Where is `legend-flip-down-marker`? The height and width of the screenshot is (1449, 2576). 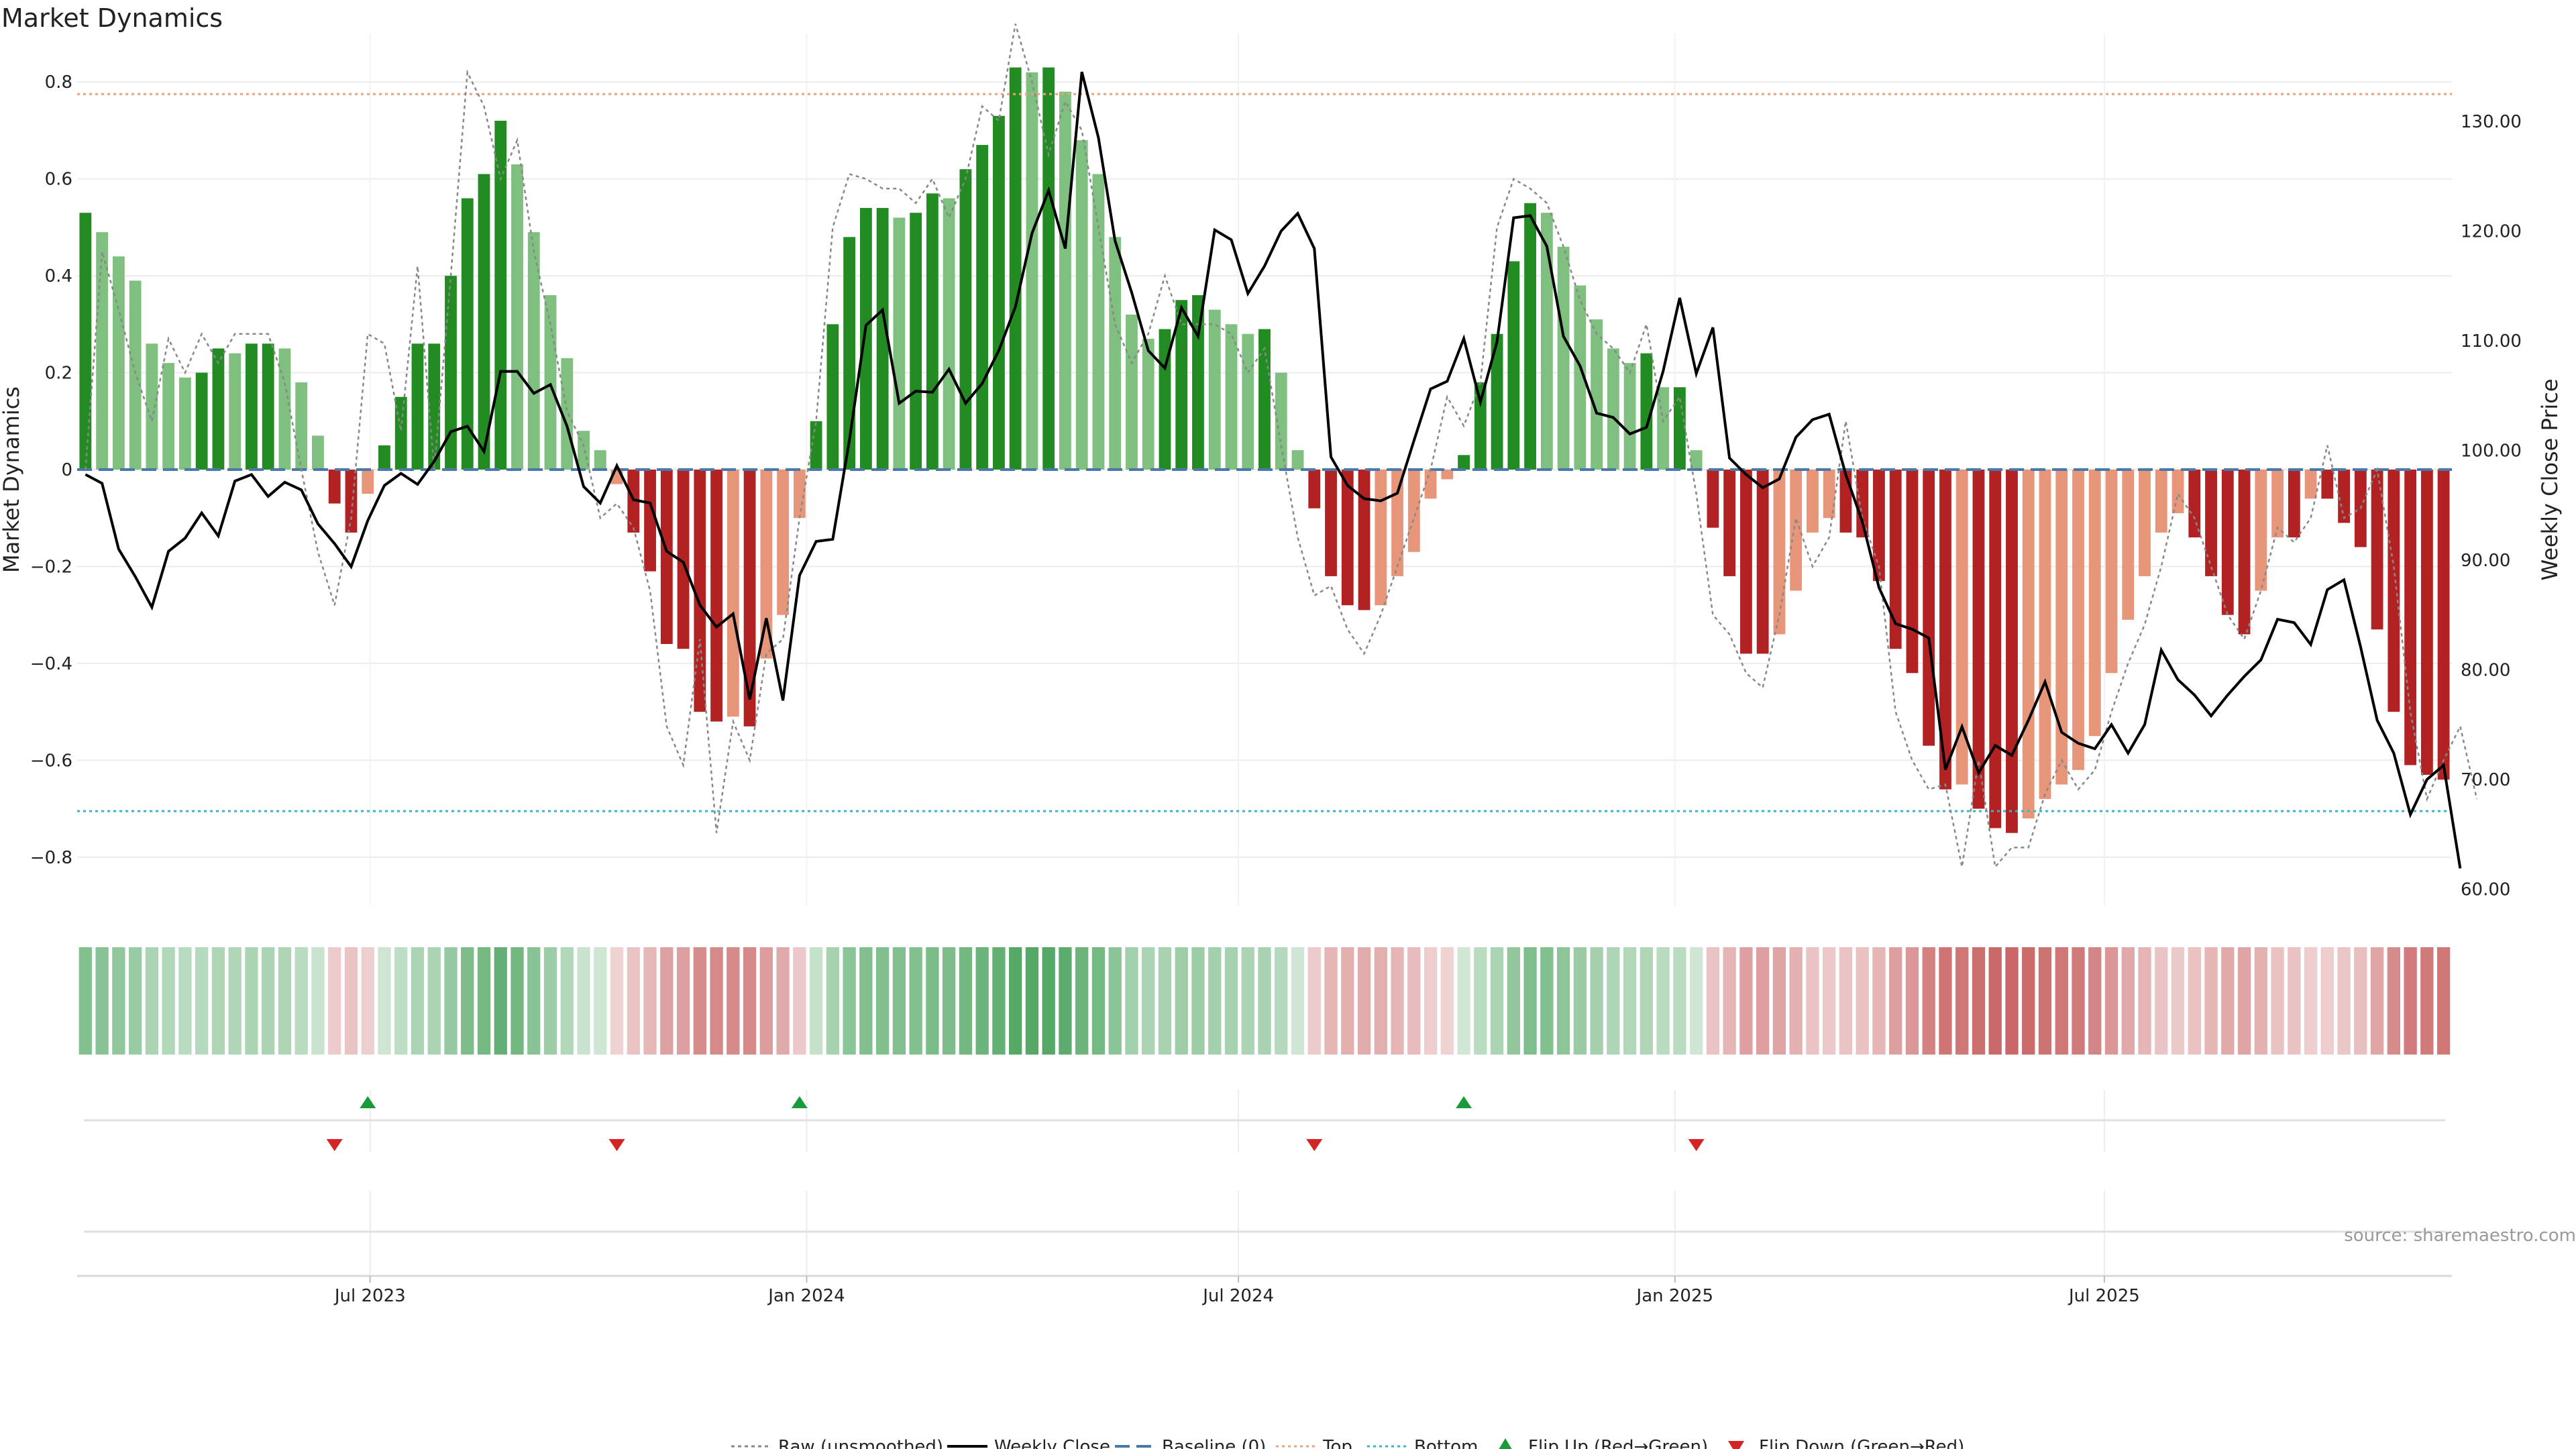 legend-flip-down-marker is located at coordinates (1736, 1445).